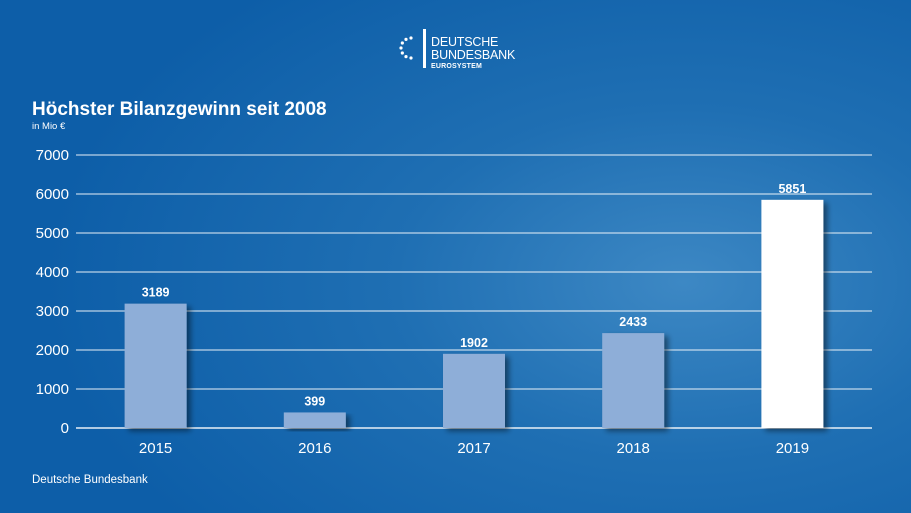  I want to click on y-tick-label: 6000, so click(52, 194).